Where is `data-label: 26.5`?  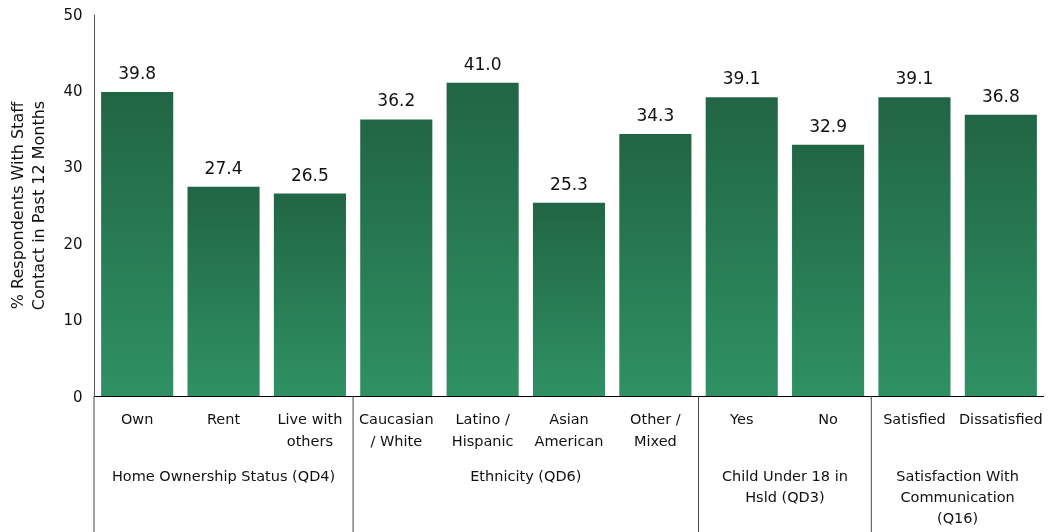
data-label: 26.5 is located at coordinates (309, 174).